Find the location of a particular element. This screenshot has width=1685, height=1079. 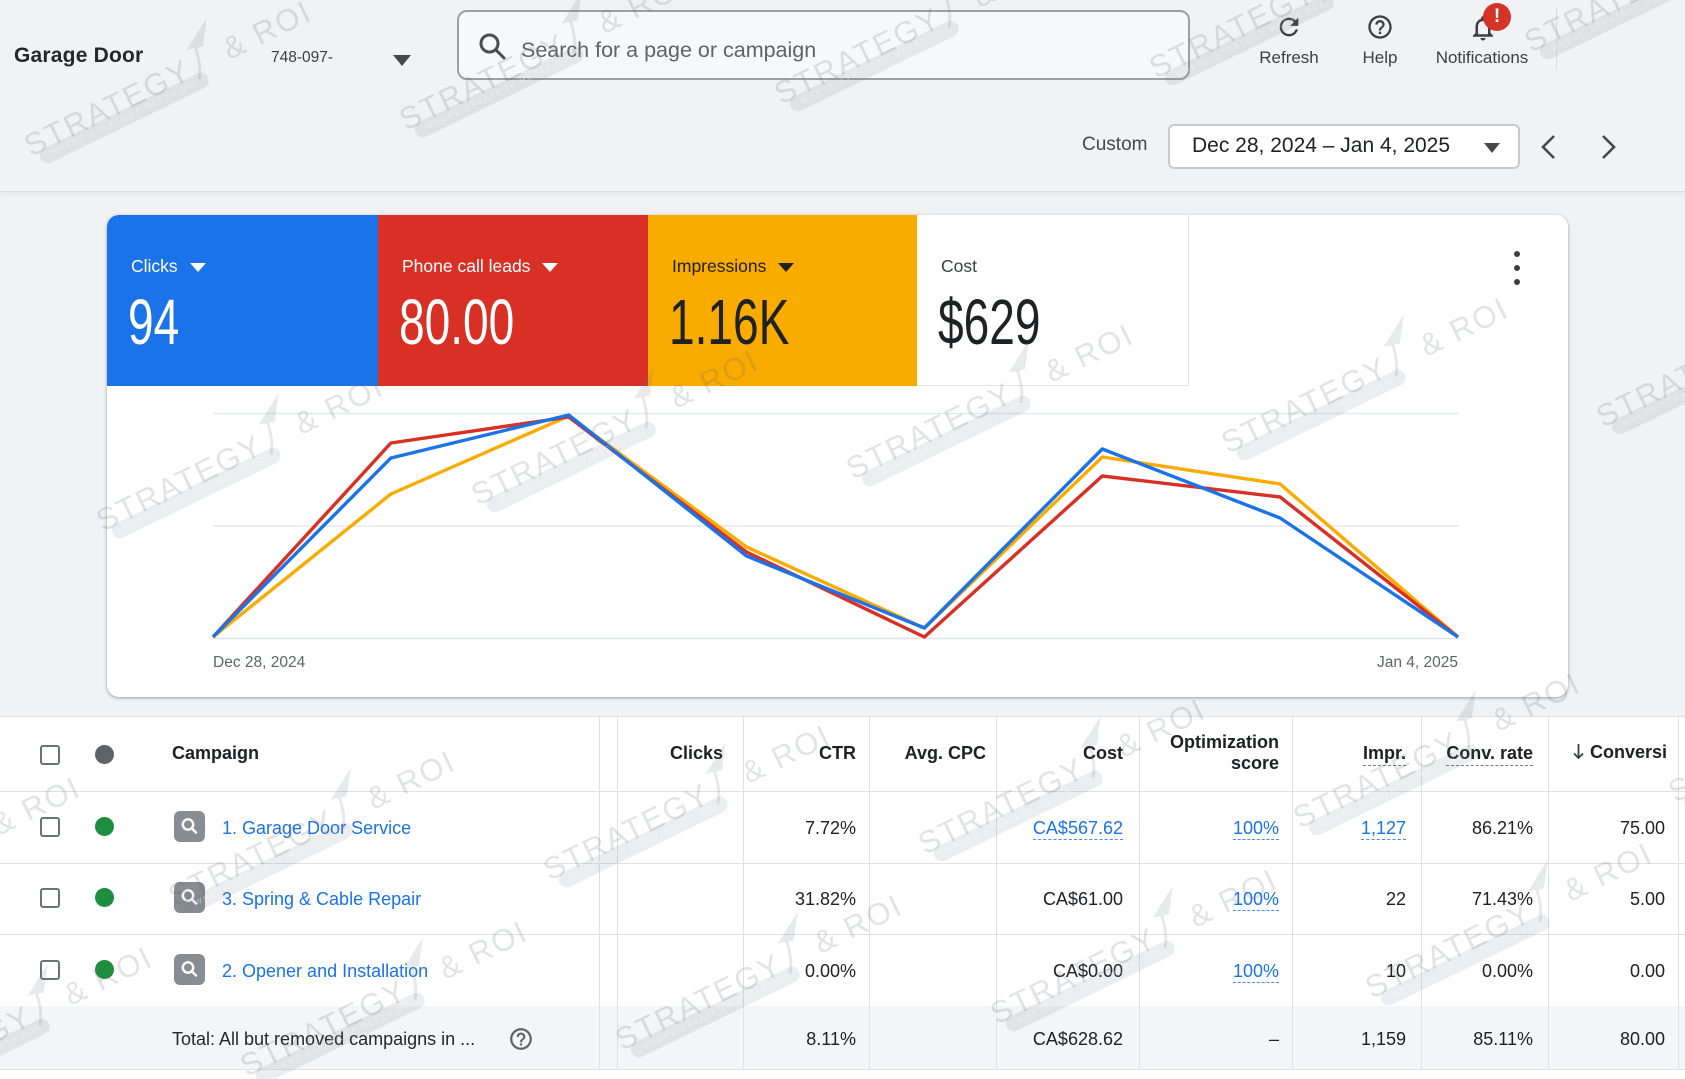

svg-text: Dec 28, 2024 is located at coordinates (259, 662).